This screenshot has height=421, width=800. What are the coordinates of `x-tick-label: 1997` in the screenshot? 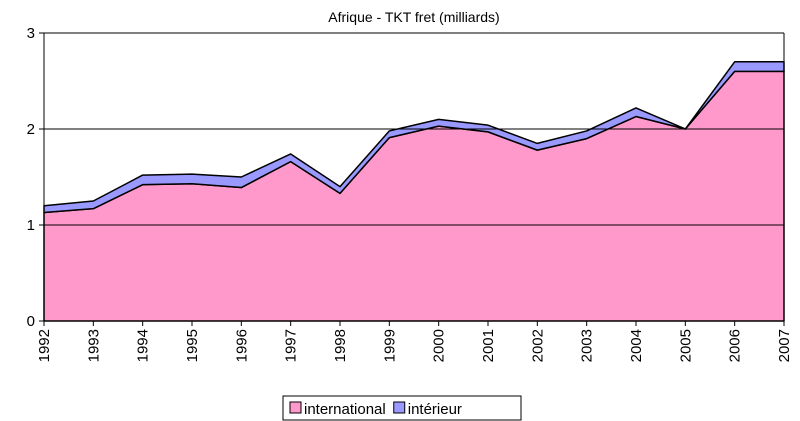 It's located at (291, 345).